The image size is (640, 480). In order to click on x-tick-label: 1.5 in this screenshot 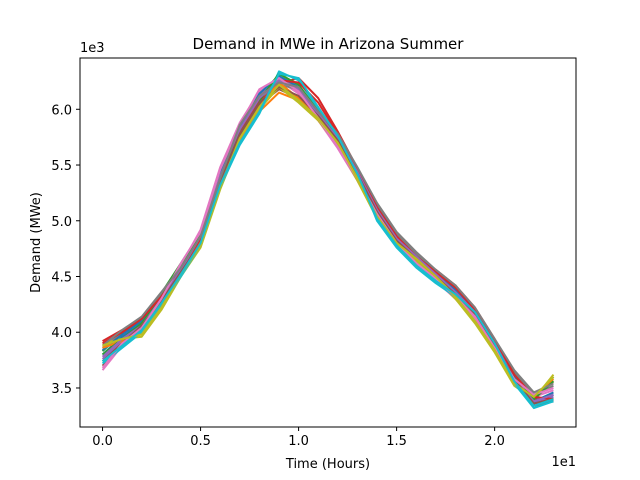, I will do `click(396, 441)`.